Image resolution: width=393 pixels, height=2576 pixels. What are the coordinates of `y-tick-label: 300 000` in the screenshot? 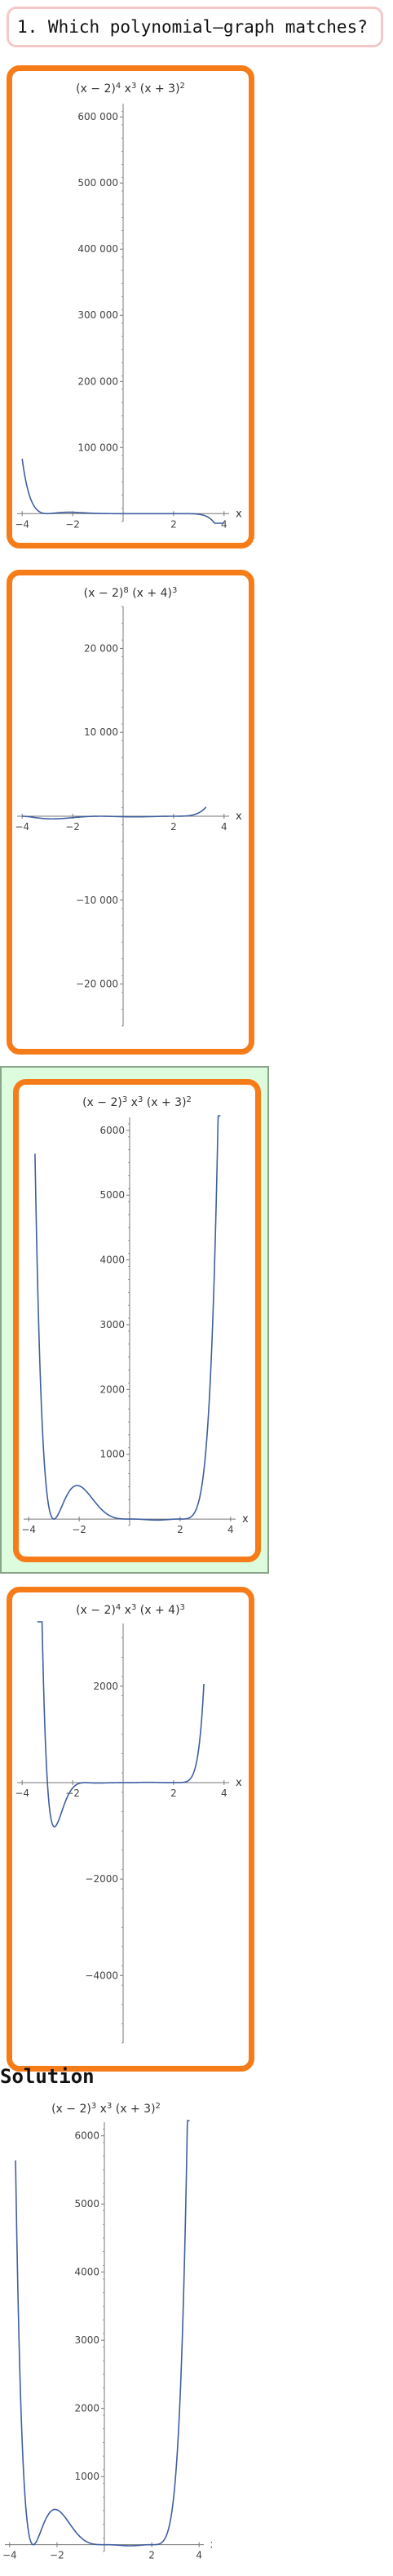 It's located at (97, 315).